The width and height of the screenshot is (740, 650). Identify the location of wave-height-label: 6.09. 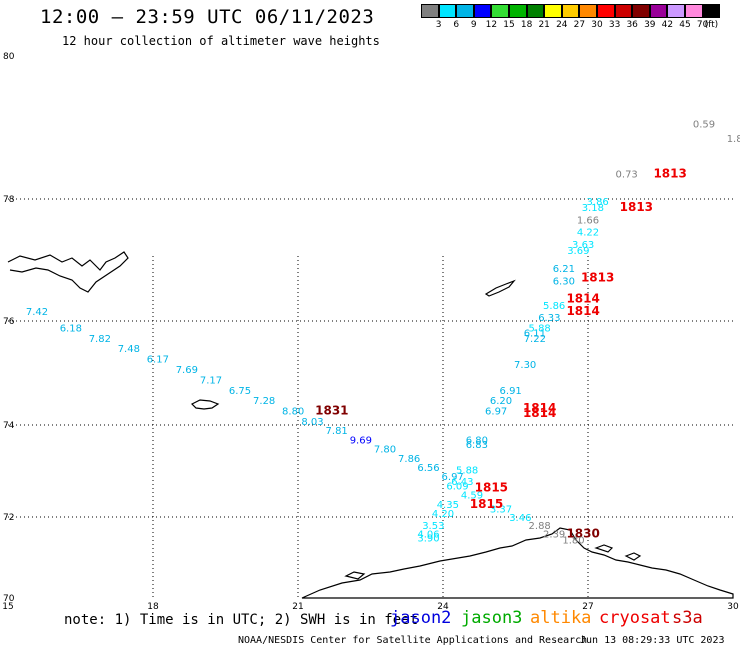
(457, 486).